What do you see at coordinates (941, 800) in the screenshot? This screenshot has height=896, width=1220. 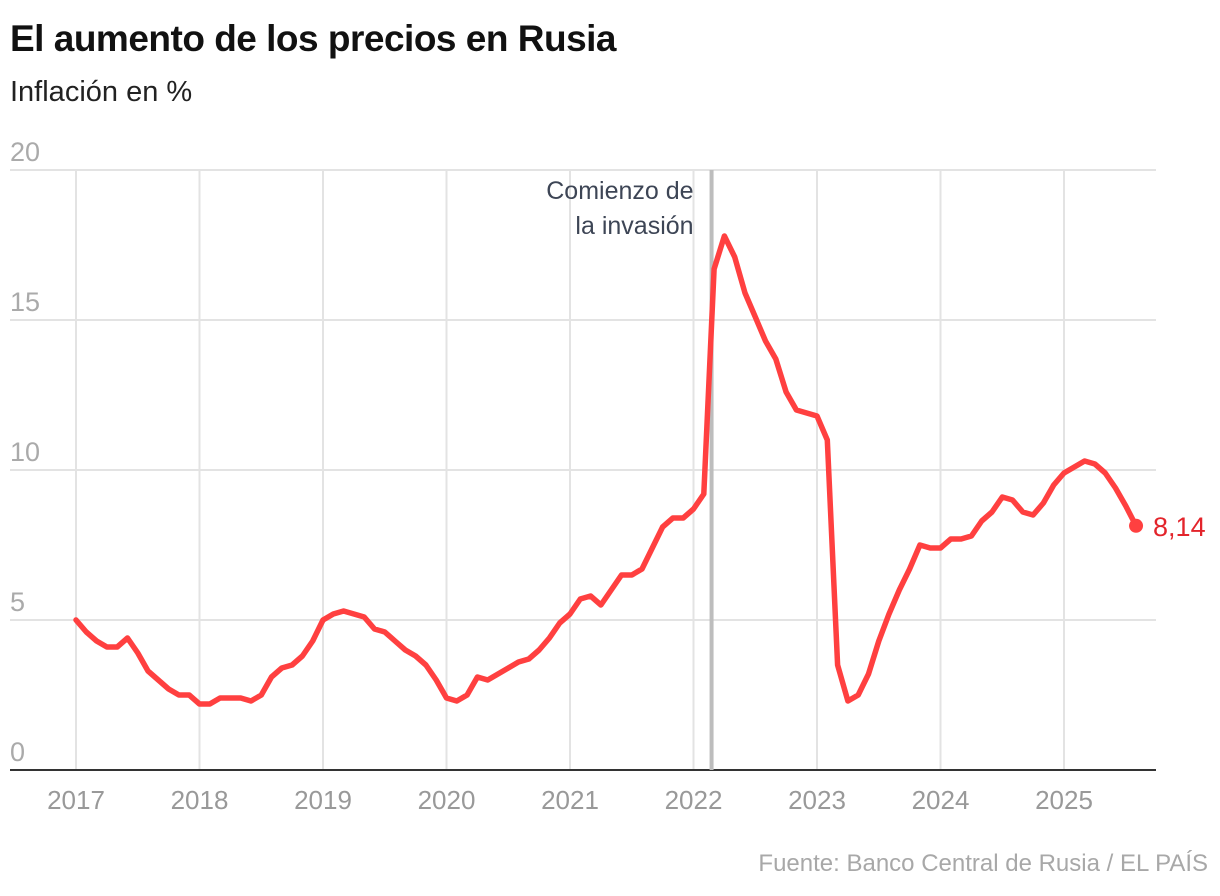 I see `x-tick-label: 2024` at bounding box center [941, 800].